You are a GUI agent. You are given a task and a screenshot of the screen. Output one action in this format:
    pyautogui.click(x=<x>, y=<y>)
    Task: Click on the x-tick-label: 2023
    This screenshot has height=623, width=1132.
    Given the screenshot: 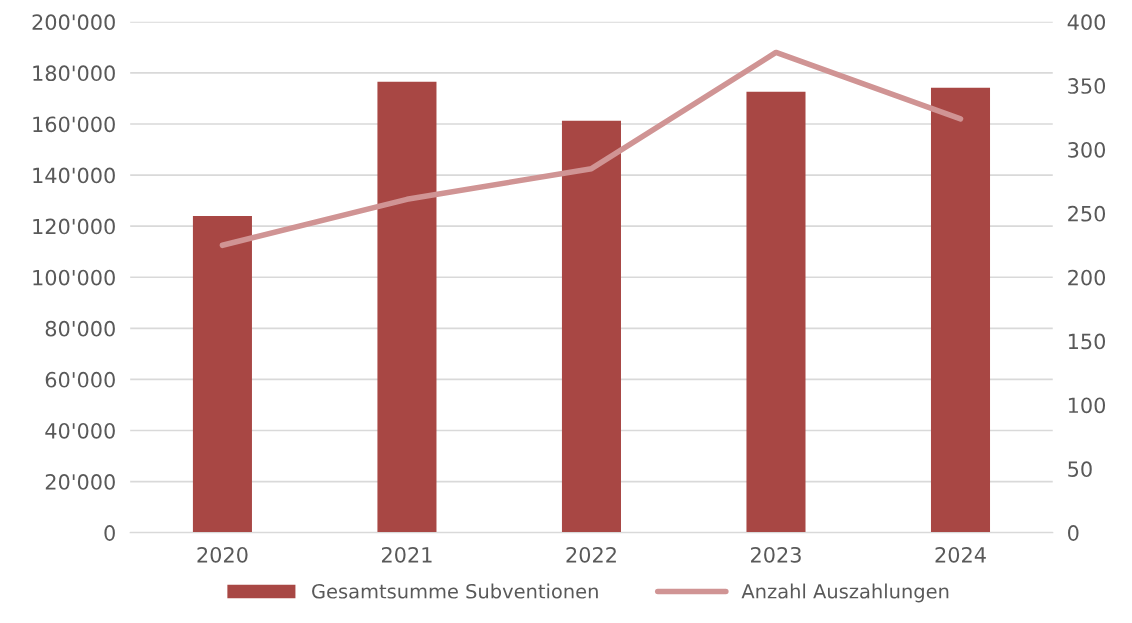 What is the action you would take?
    pyautogui.click(x=776, y=554)
    